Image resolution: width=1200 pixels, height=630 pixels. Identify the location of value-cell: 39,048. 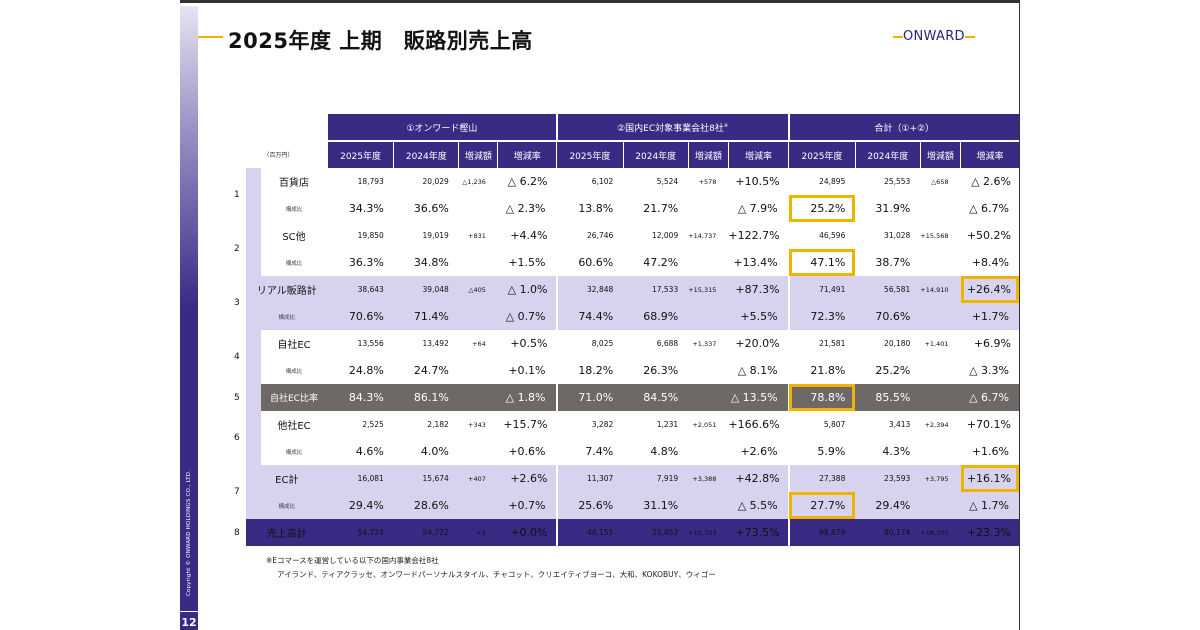
(426, 289).